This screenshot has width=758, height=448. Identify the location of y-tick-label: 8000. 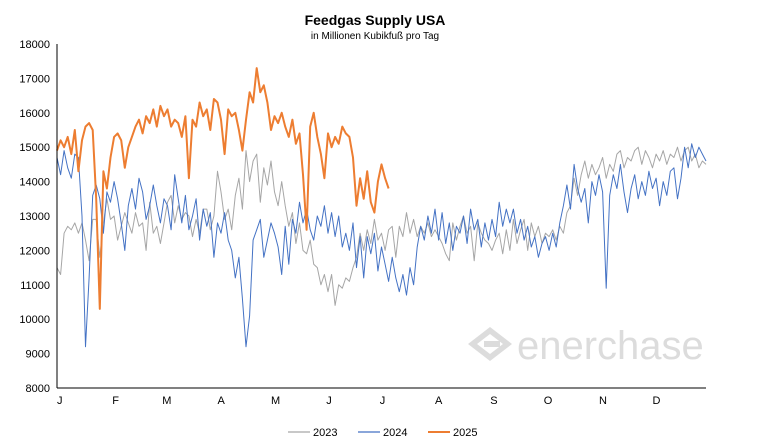
(38, 389).